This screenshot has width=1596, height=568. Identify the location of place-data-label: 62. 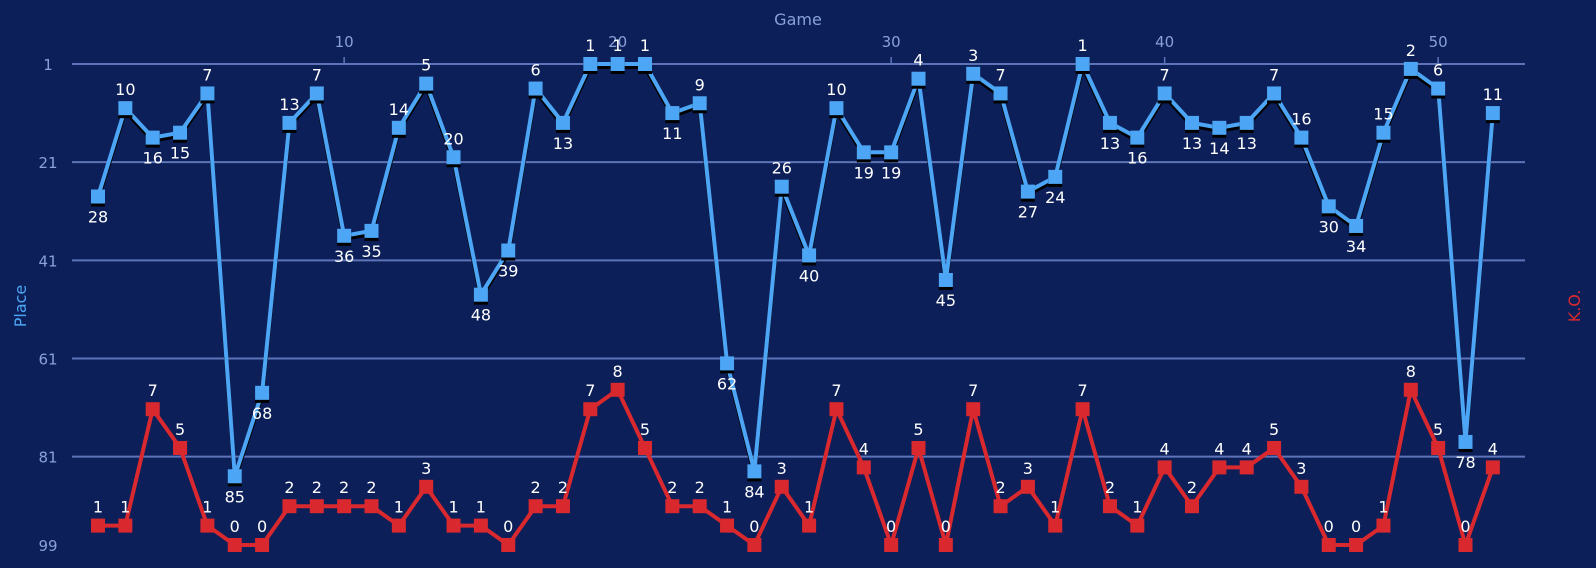
(727, 383).